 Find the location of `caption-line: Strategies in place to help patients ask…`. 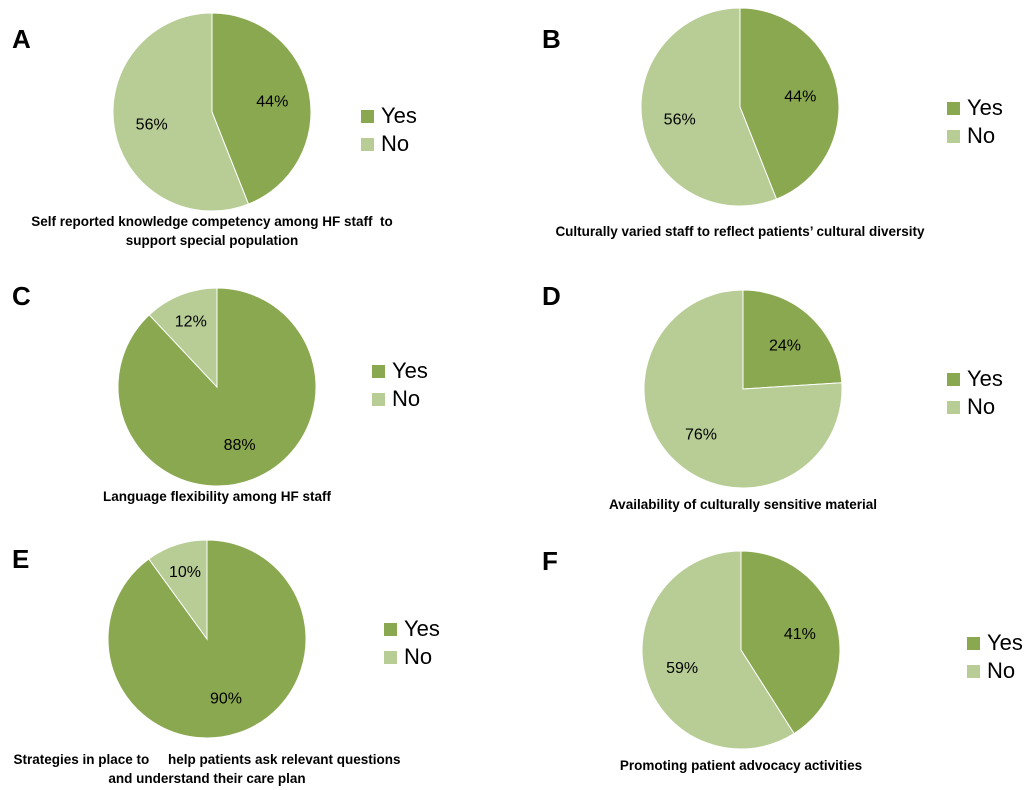

caption-line: Strategies in place to help patients ask… is located at coordinates (207, 759).